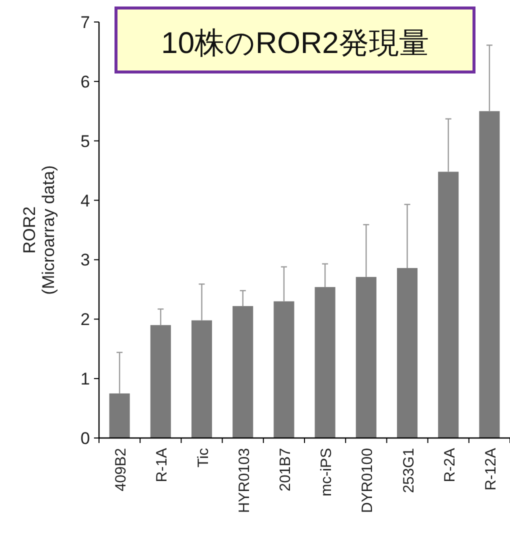 The height and width of the screenshot is (537, 510). Describe the element at coordinates (85, 200) in the screenshot. I see `y-tick-label: 4` at that location.